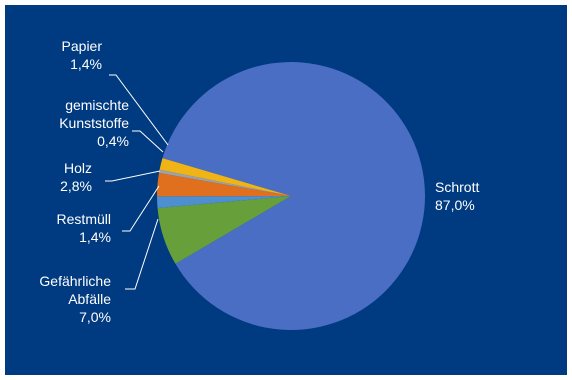 This screenshot has width=572, height=380. I want to click on slice-name-label: Kunststoffe, so click(94, 123).